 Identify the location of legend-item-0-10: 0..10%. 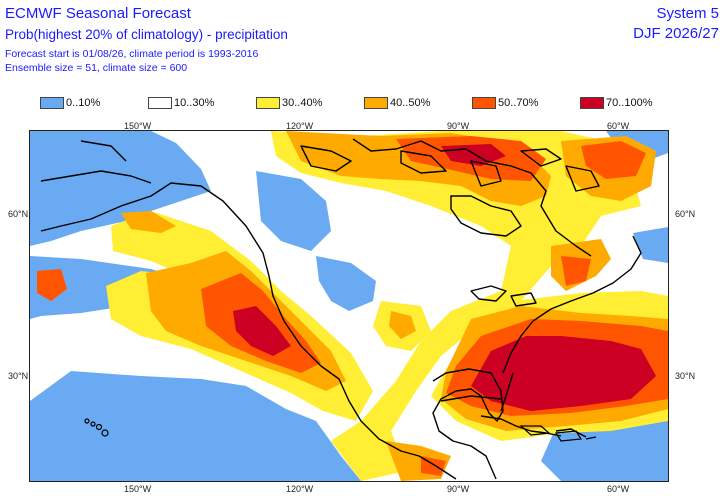
(70, 103).